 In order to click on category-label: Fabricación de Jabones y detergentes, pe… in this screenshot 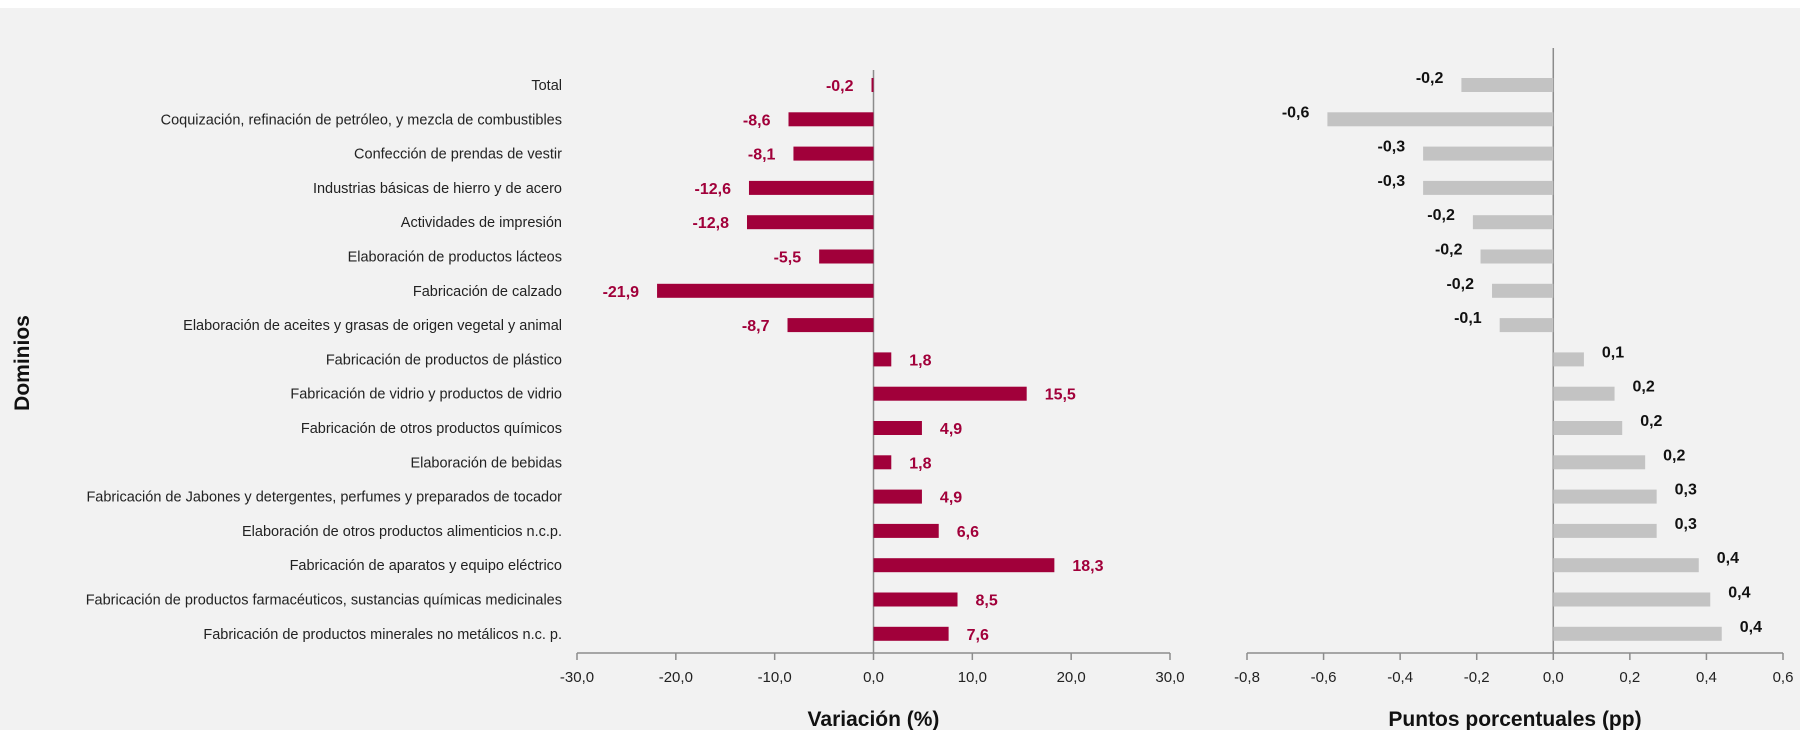, I will do `click(324, 498)`.